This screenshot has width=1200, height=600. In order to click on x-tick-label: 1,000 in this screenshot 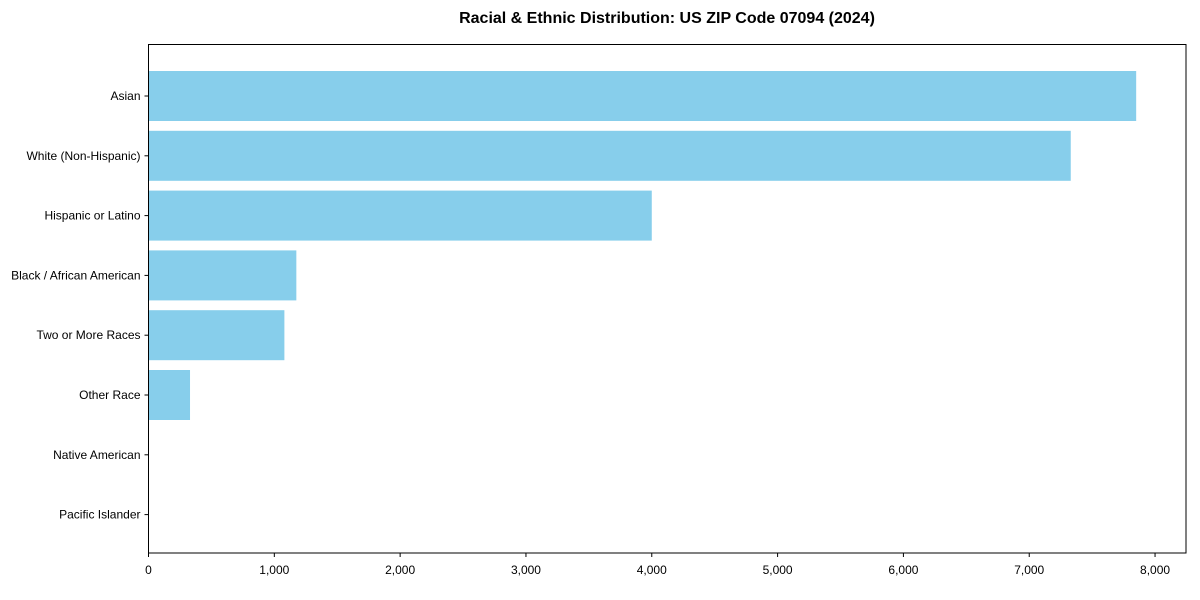, I will do `click(274, 570)`.